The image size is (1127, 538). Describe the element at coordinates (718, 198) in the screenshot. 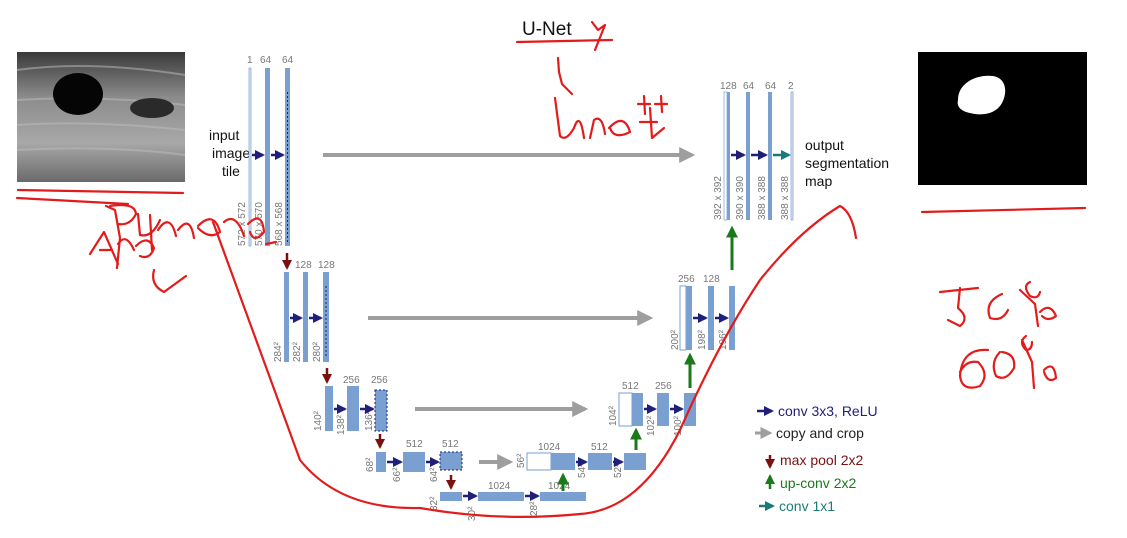

I see `svg-text: 392 x 392` at that location.